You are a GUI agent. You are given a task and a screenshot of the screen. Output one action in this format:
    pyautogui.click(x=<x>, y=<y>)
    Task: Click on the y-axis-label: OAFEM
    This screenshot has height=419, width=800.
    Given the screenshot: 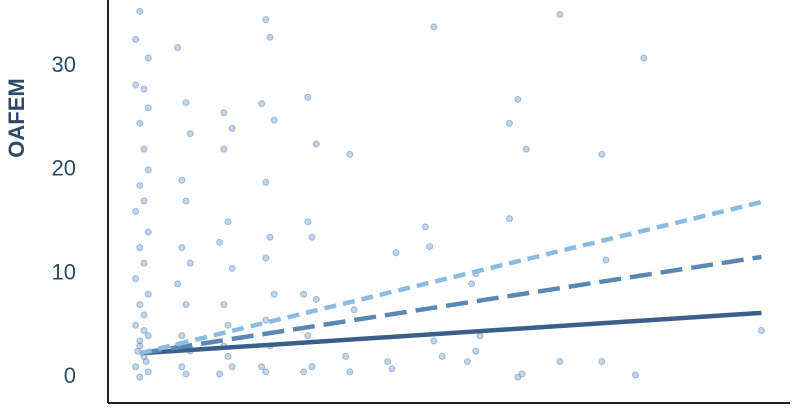 What is the action you would take?
    pyautogui.click(x=16, y=117)
    